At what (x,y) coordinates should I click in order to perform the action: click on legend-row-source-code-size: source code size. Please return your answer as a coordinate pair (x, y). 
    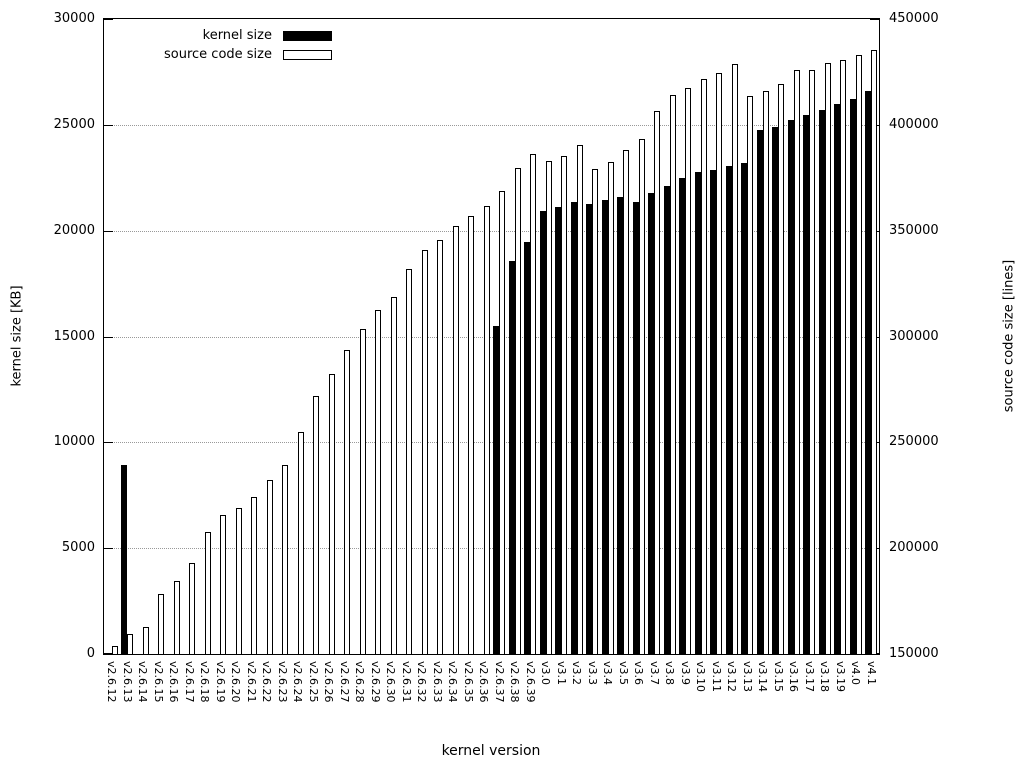
    Looking at the image, I should click on (236, 54).